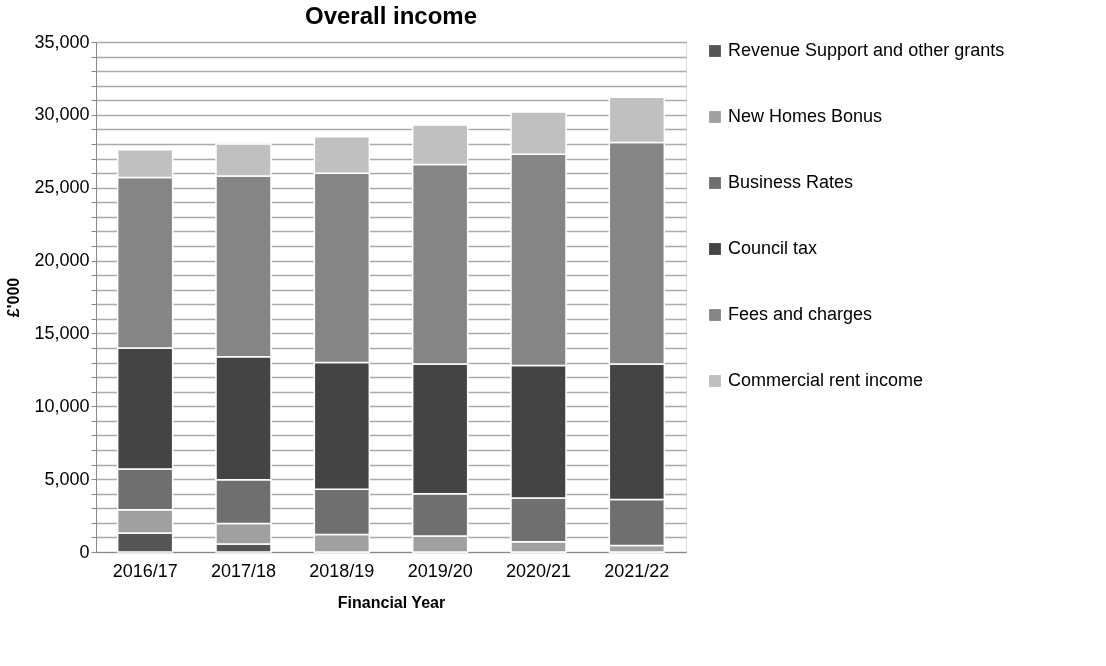 The width and height of the screenshot is (1106, 666). Describe the element at coordinates (805, 116) in the screenshot. I see `legend-label: New Homes Bonus` at that location.